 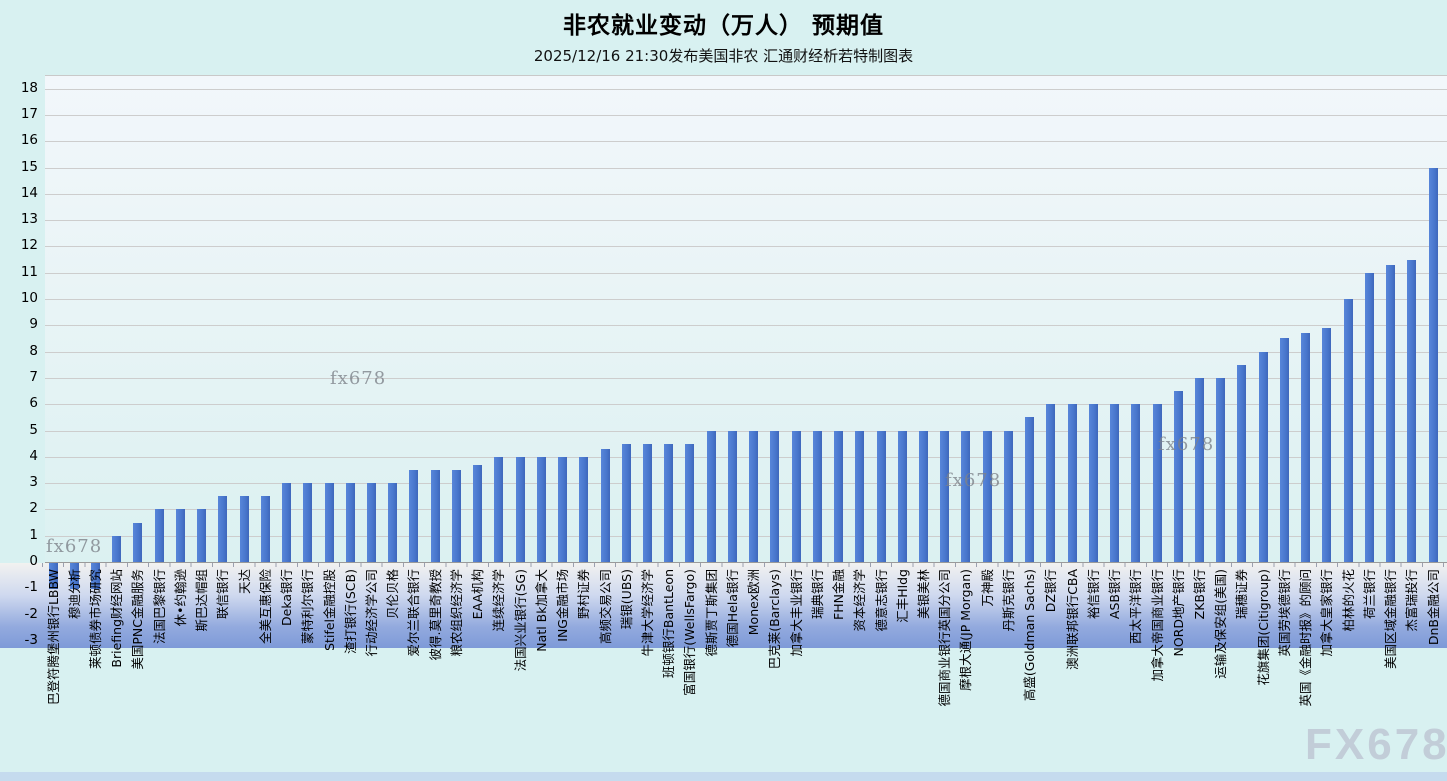 I want to click on x-axis-label: 柏林的火花, so click(x=1348, y=600).